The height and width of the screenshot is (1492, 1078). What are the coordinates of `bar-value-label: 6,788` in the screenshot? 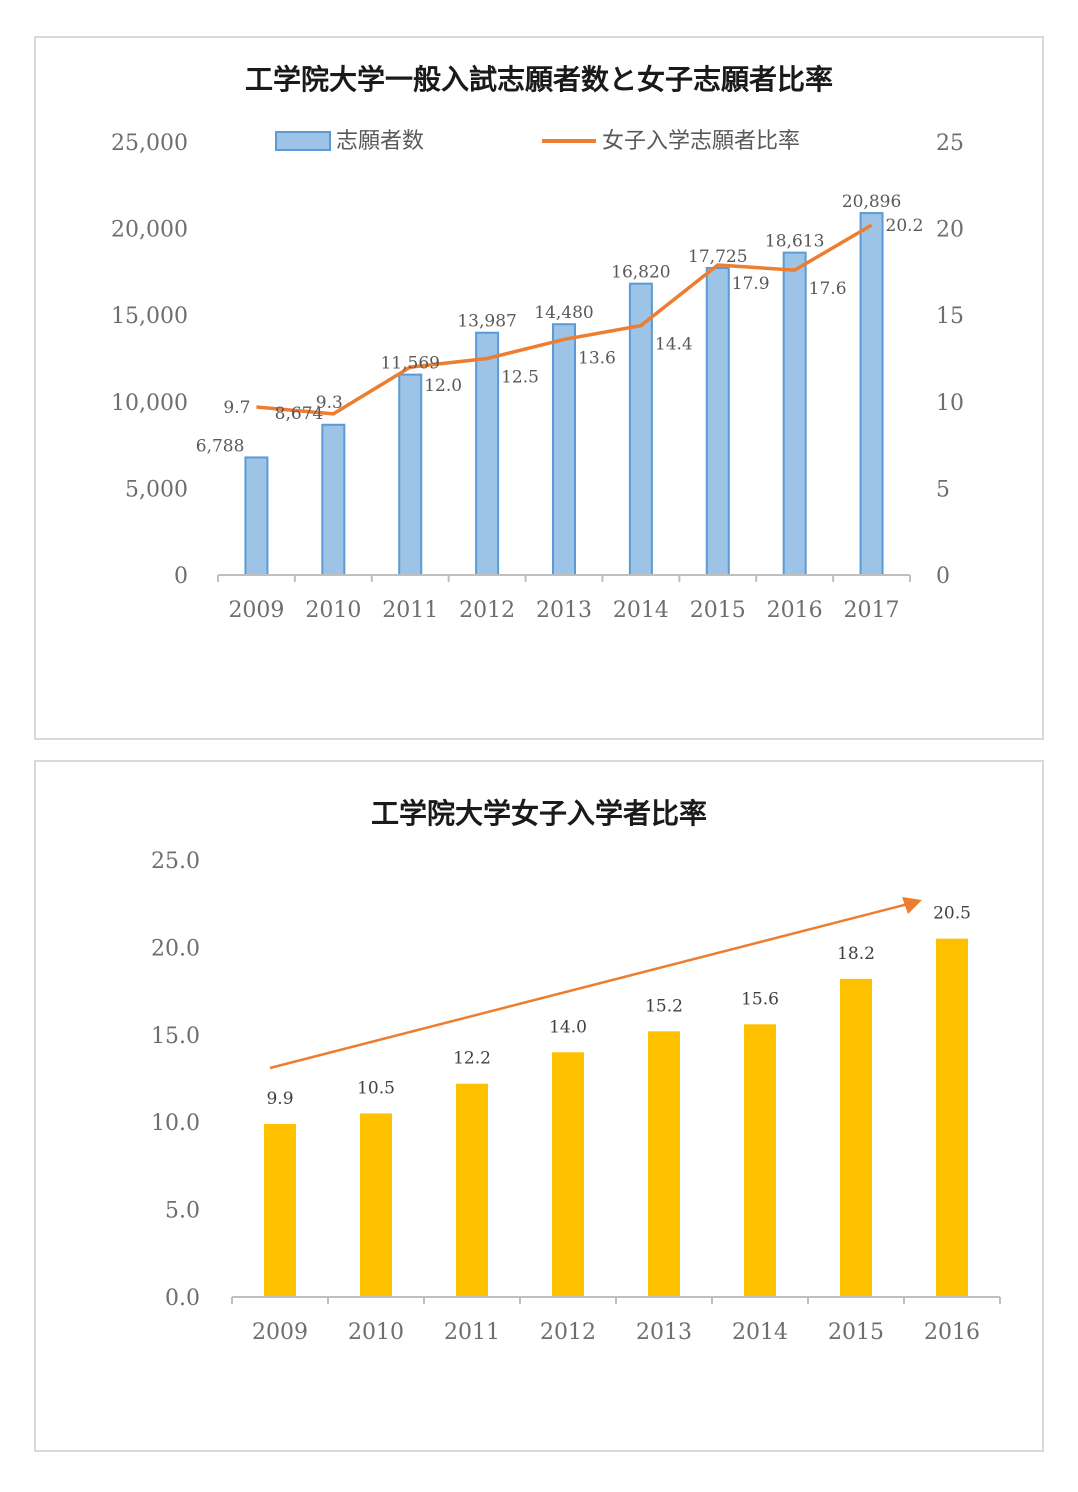 It's located at (220, 446).